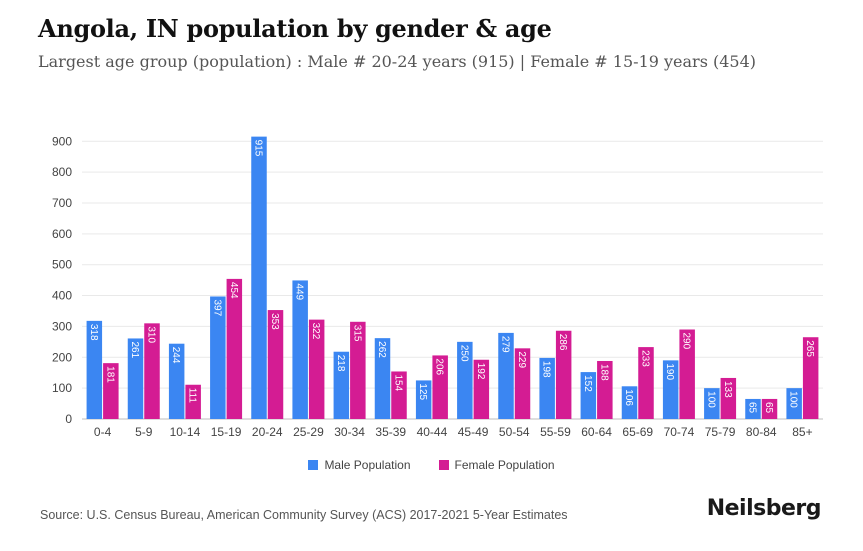 The width and height of the screenshot is (863, 551). Describe the element at coordinates (233, 290) in the screenshot. I see `bar-value-label-female: 454` at that location.